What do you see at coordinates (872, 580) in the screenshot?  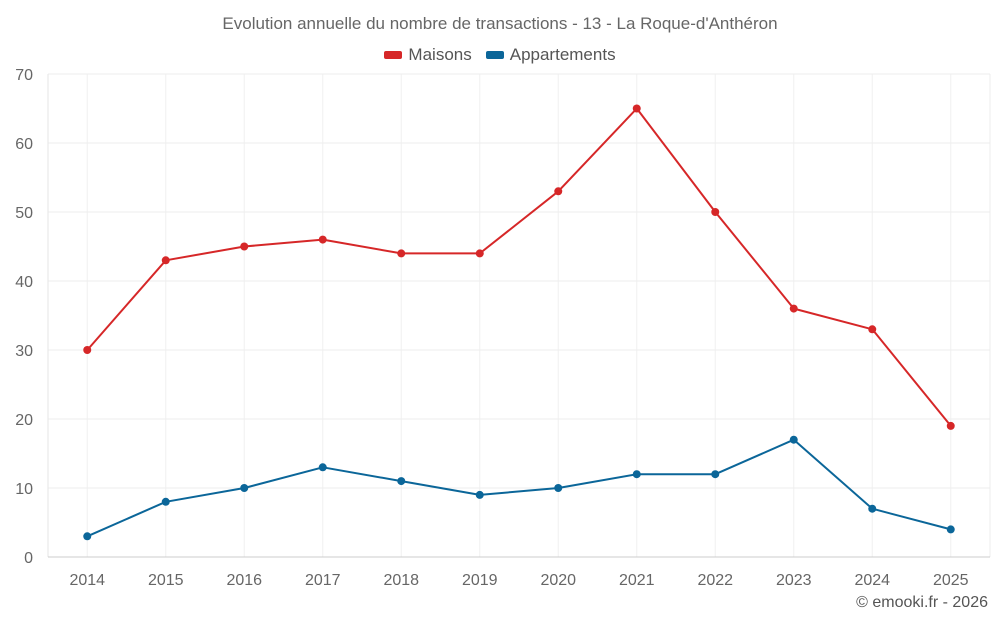 I see `x-tick-label: 2024` at bounding box center [872, 580].